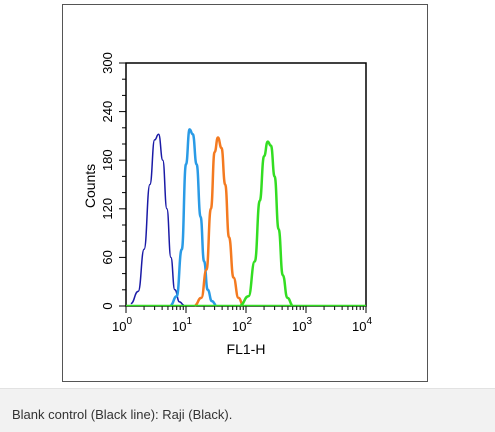 This screenshot has width=495, height=432. What do you see at coordinates (249, 321) in the screenshot?
I see `x-tick-exponent: 2` at bounding box center [249, 321].